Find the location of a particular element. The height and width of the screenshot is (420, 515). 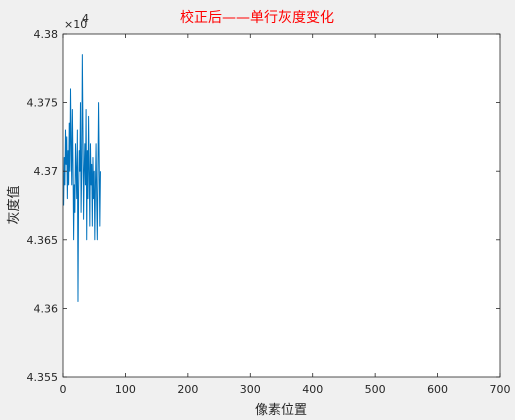

y-tick-label: 4.36 is located at coordinates (46, 308).